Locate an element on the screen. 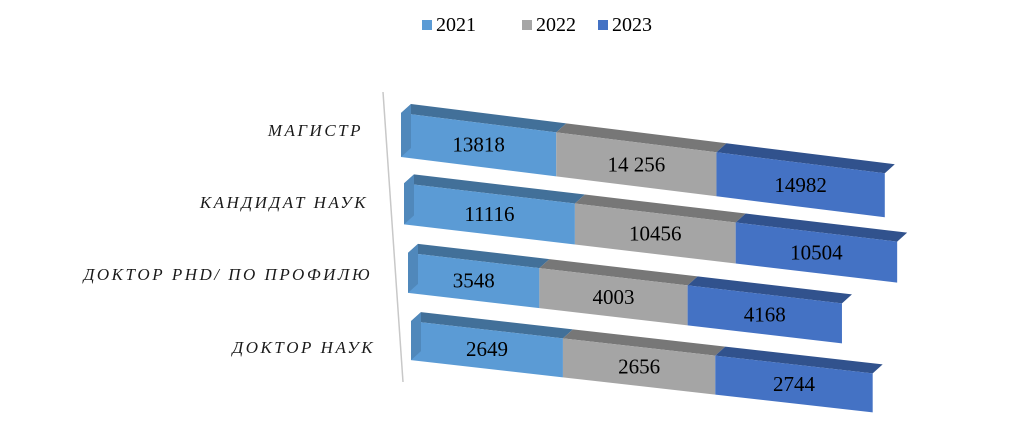 The height and width of the screenshot is (424, 1019). value-label-3-2: 2744 is located at coordinates (794, 384).